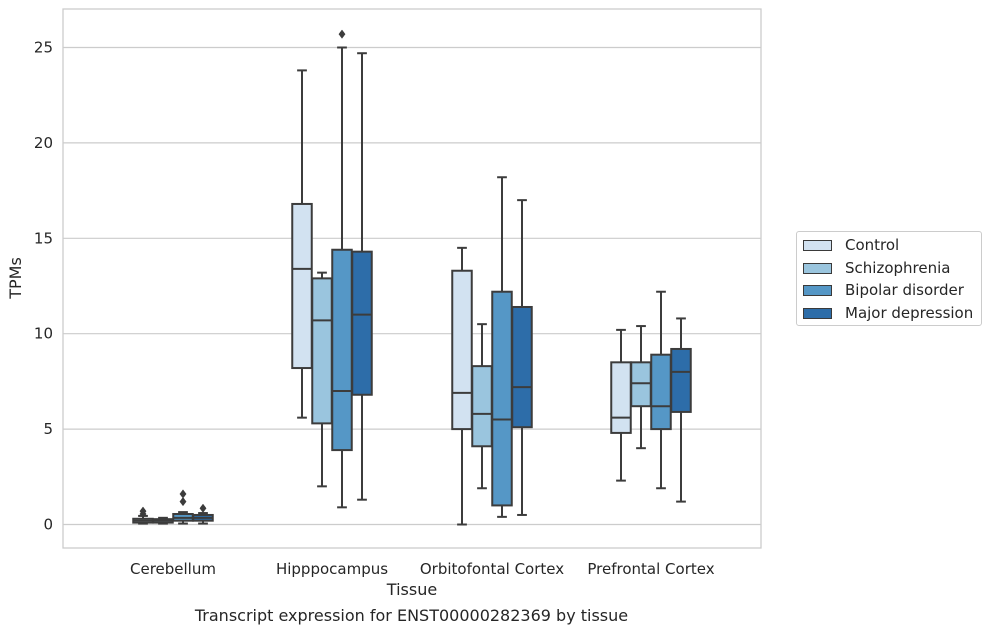  Describe the element at coordinates (817, 268) in the screenshot. I see `legend-swatch-schizophrenia` at that location.